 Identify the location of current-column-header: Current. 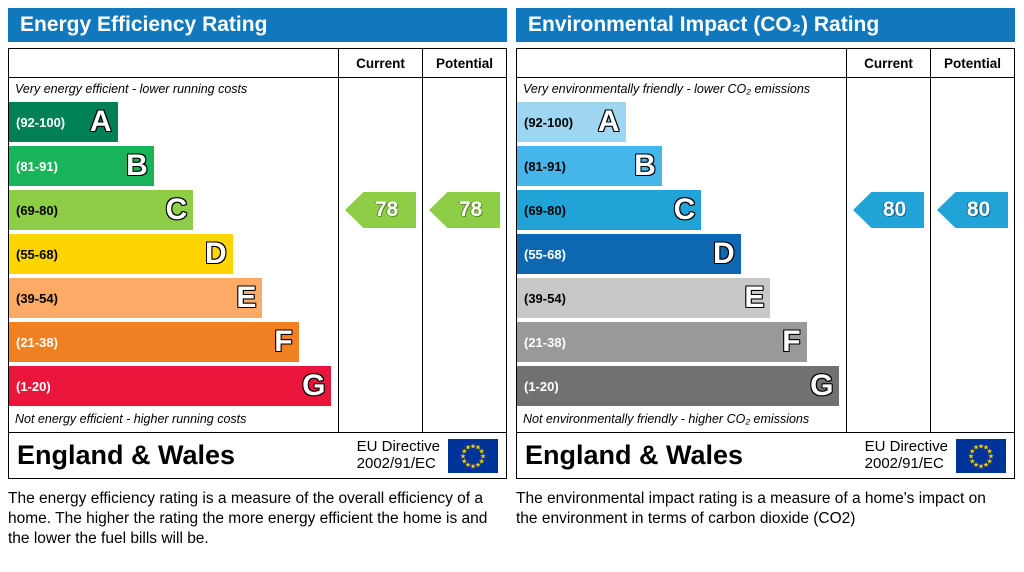
(888, 63).